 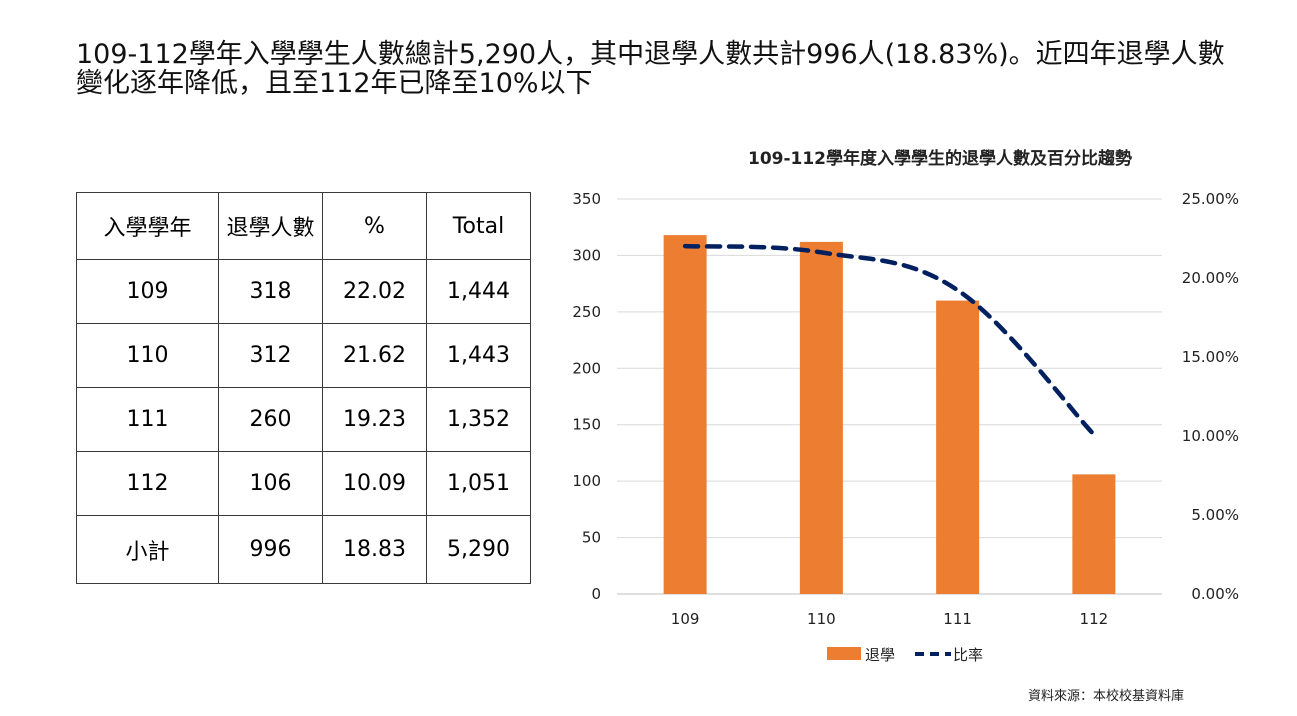 I want to click on table-subtotal-row: 小計 996 18.83 5,290, so click(x=303, y=549).